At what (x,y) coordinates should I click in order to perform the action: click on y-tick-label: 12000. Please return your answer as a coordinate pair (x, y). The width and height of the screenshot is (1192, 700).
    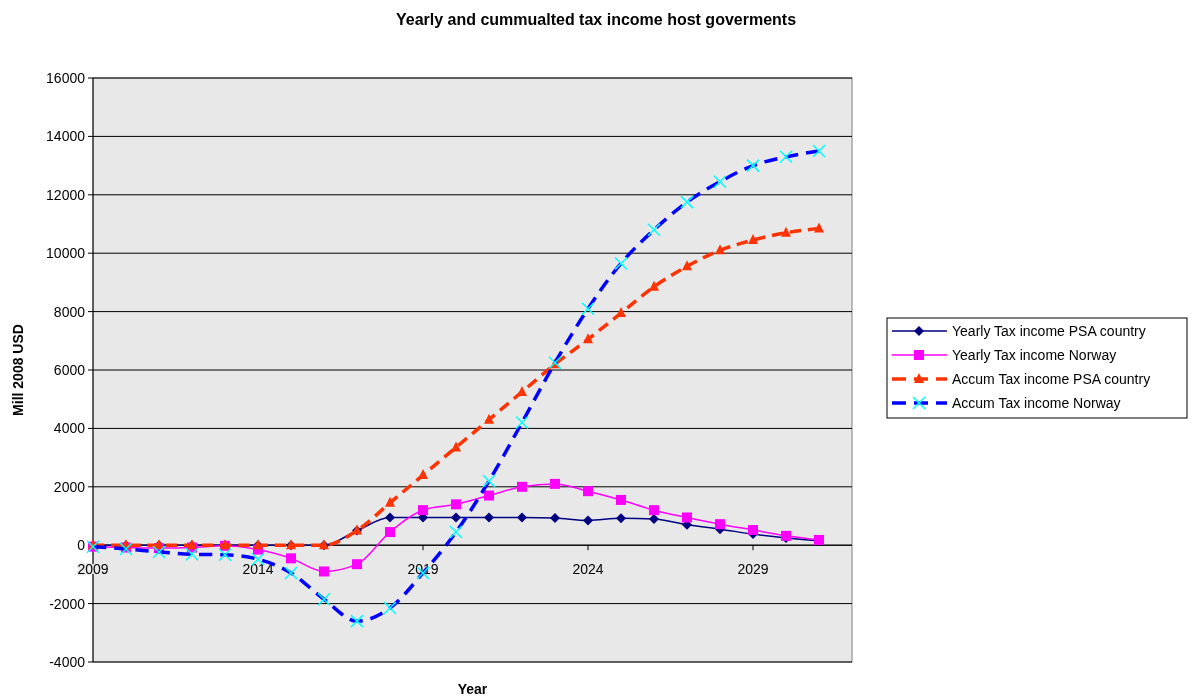
    Looking at the image, I should click on (66, 194).